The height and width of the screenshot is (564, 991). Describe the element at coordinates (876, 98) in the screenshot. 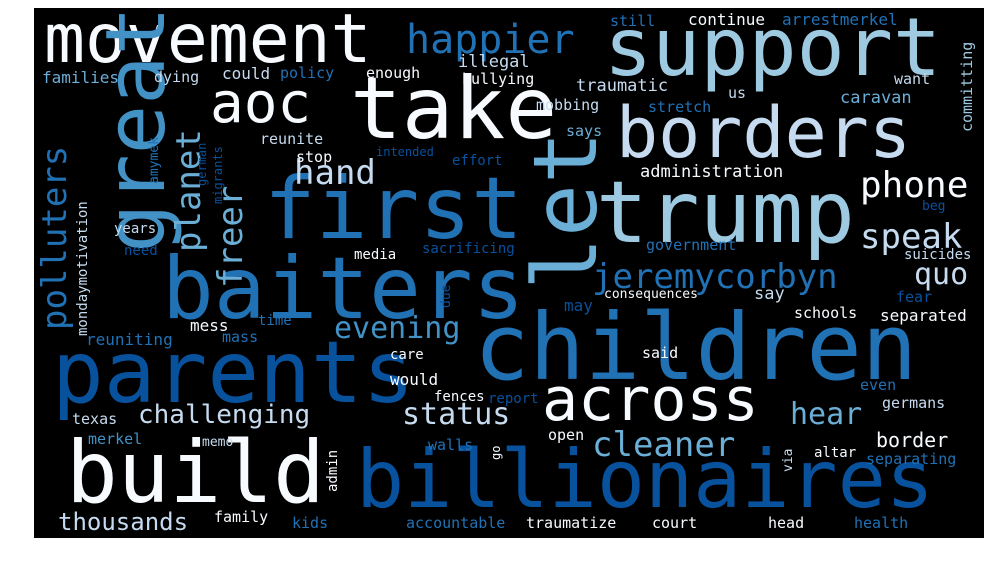

I see `word-cloud-word: caravan` at that location.